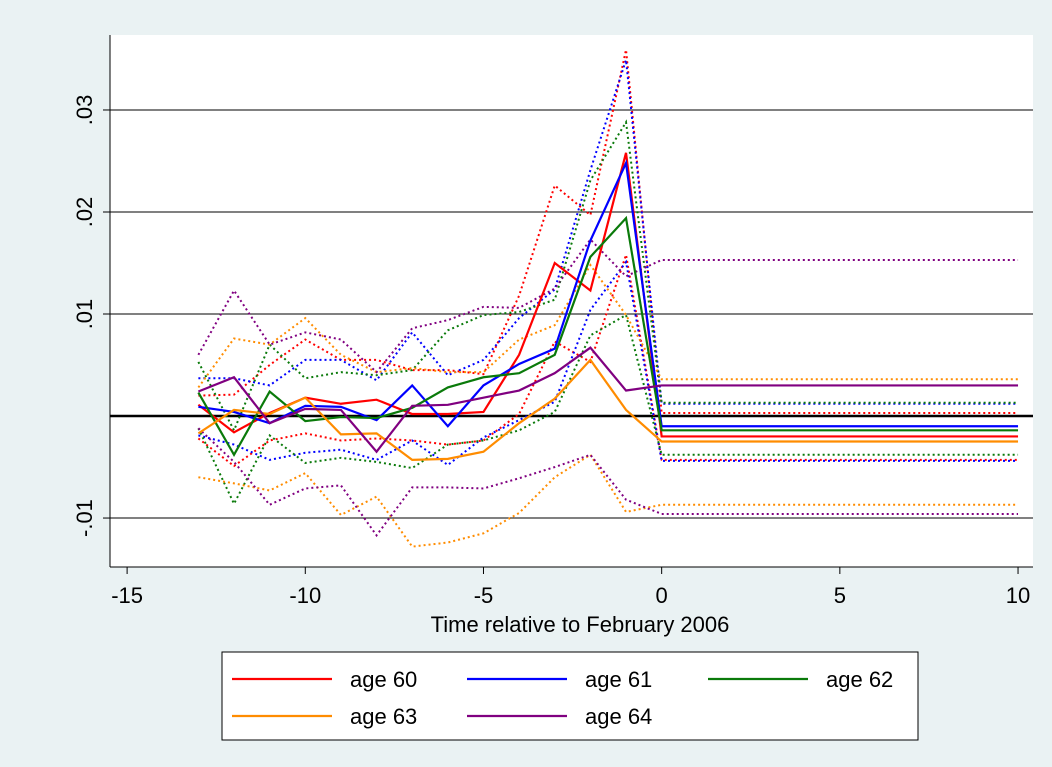 Image resolution: width=1052 pixels, height=767 pixels. What do you see at coordinates (1018, 595) in the screenshot?
I see `x-tick-label: 10` at bounding box center [1018, 595].